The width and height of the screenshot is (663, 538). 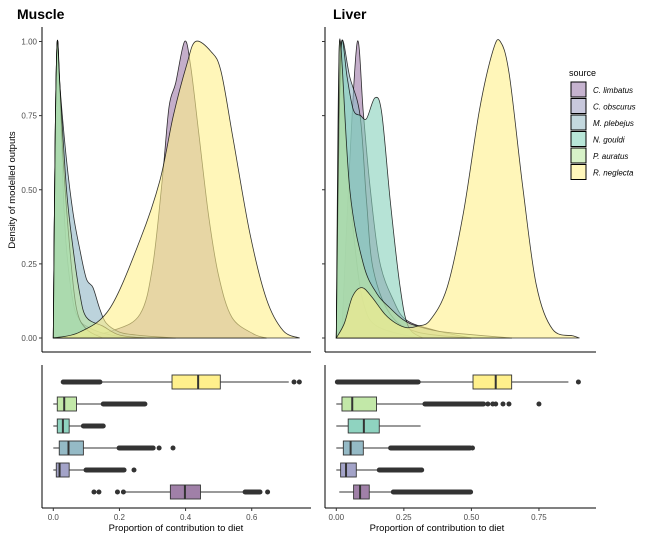 What do you see at coordinates (405, 448) in the screenshot?
I see `liver-box-m-plebejus` at bounding box center [405, 448].